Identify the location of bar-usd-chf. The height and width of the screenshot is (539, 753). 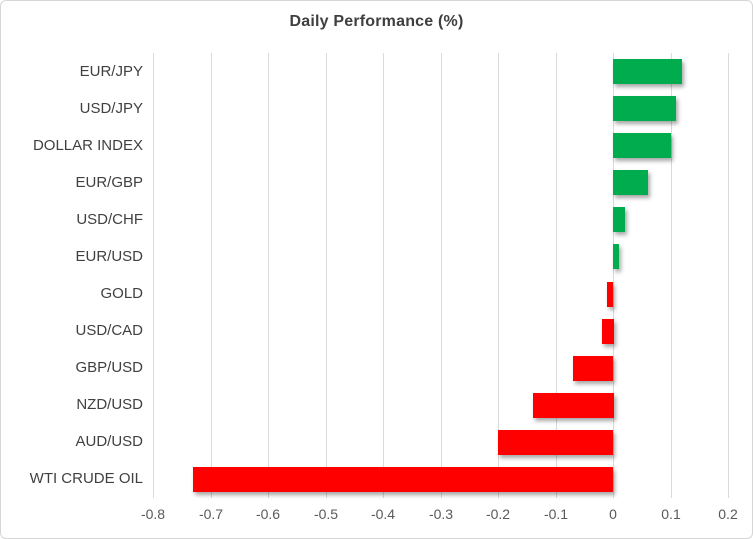
(619, 219).